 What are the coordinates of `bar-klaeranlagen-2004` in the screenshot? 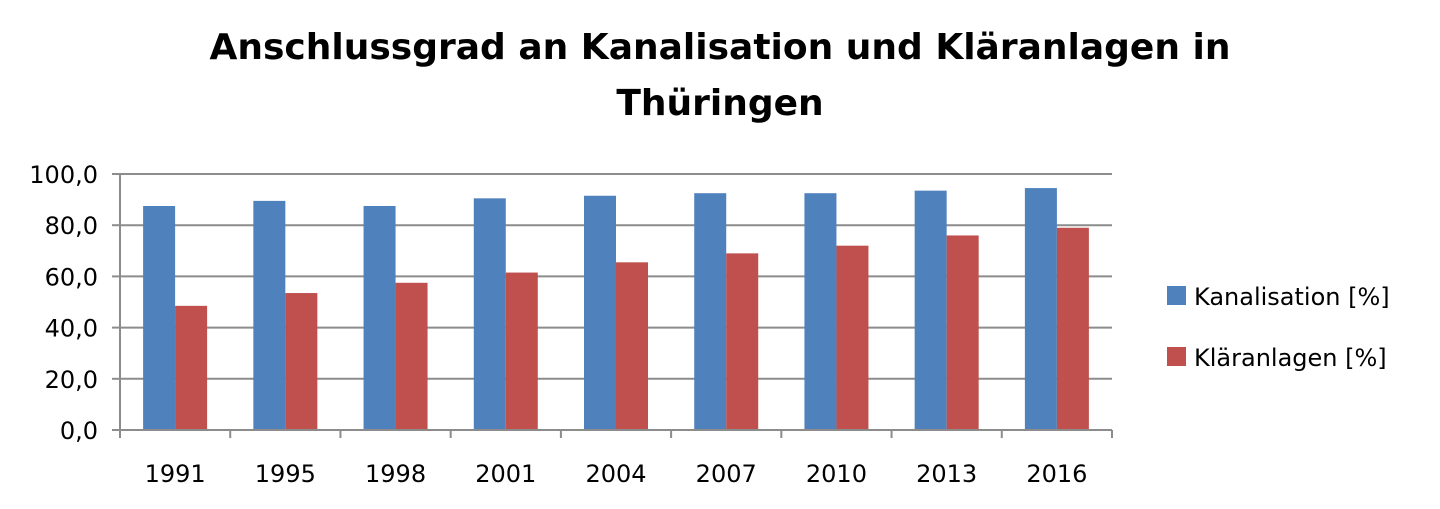 It's located at (632, 346).